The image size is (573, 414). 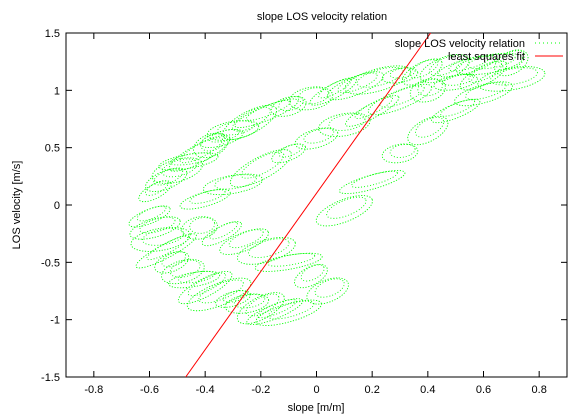 What do you see at coordinates (17, 205) in the screenshot?
I see `y-axis-title: LOS velocity [m/s]` at bounding box center [17, 205].